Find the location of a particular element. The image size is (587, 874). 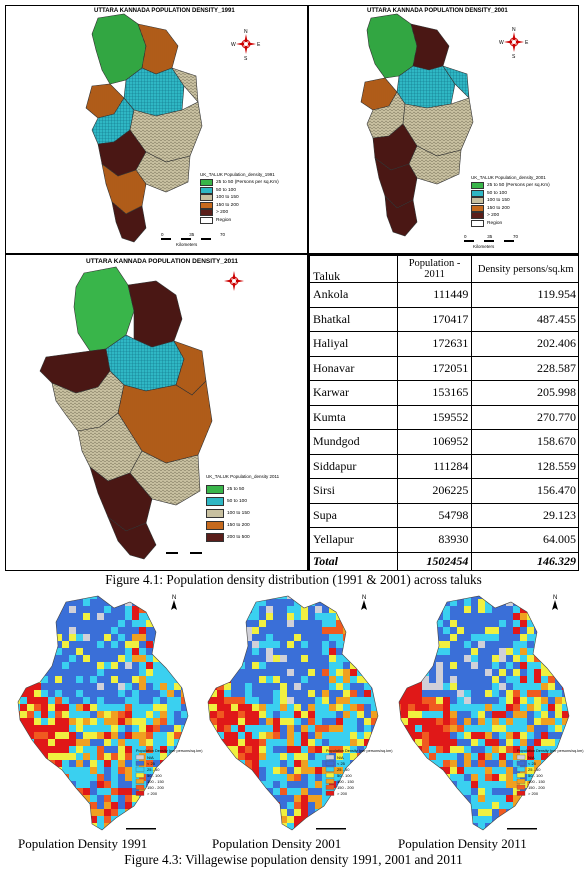

table-row: Honavar 172051 228.587 is located at coordinates (443, 368).